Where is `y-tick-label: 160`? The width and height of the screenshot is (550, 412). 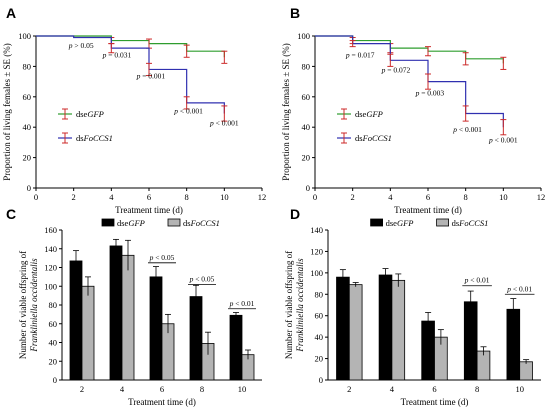 y-tick-label: 160 is located at coordinates (50, 230).